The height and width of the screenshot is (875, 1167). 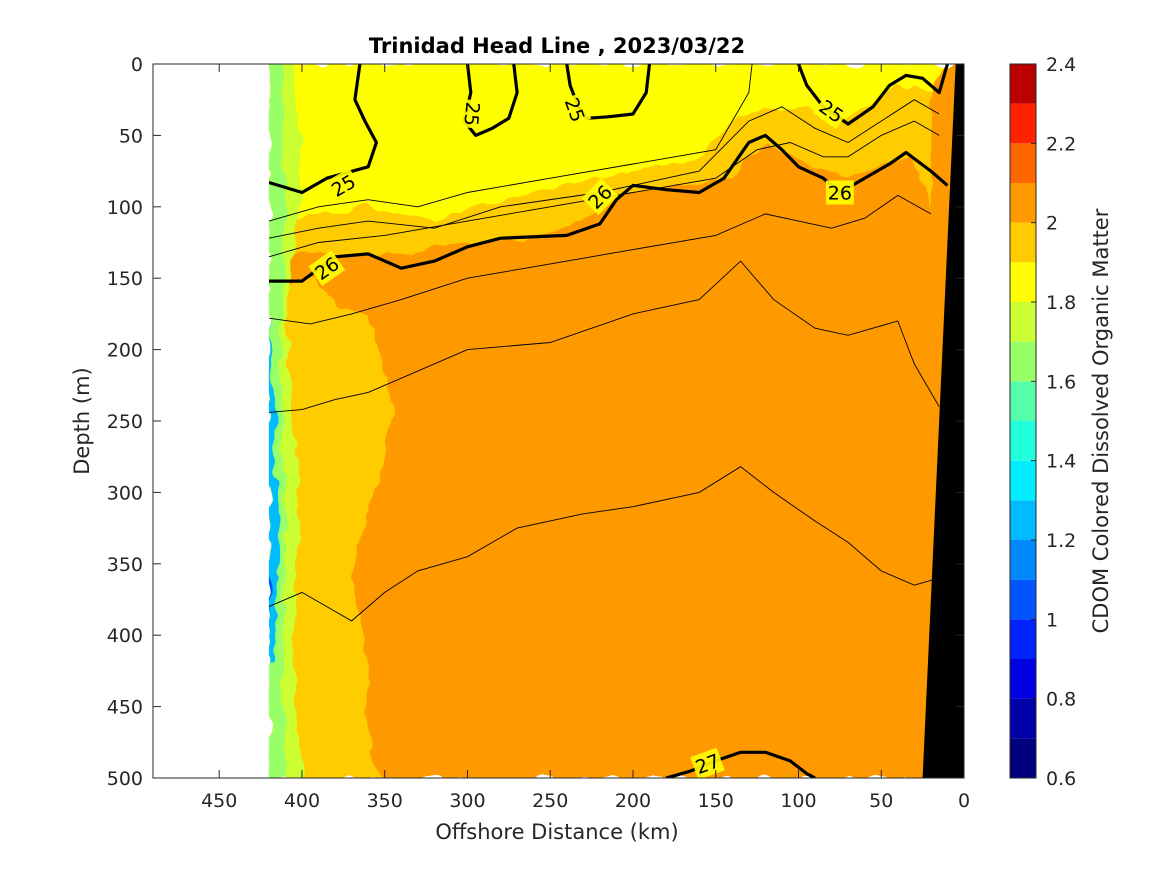 What do you see at coordinates (1052, 224) in the screenshot?
I see `colorbar-tick-label: 2` at bounding box center [1052, 224].